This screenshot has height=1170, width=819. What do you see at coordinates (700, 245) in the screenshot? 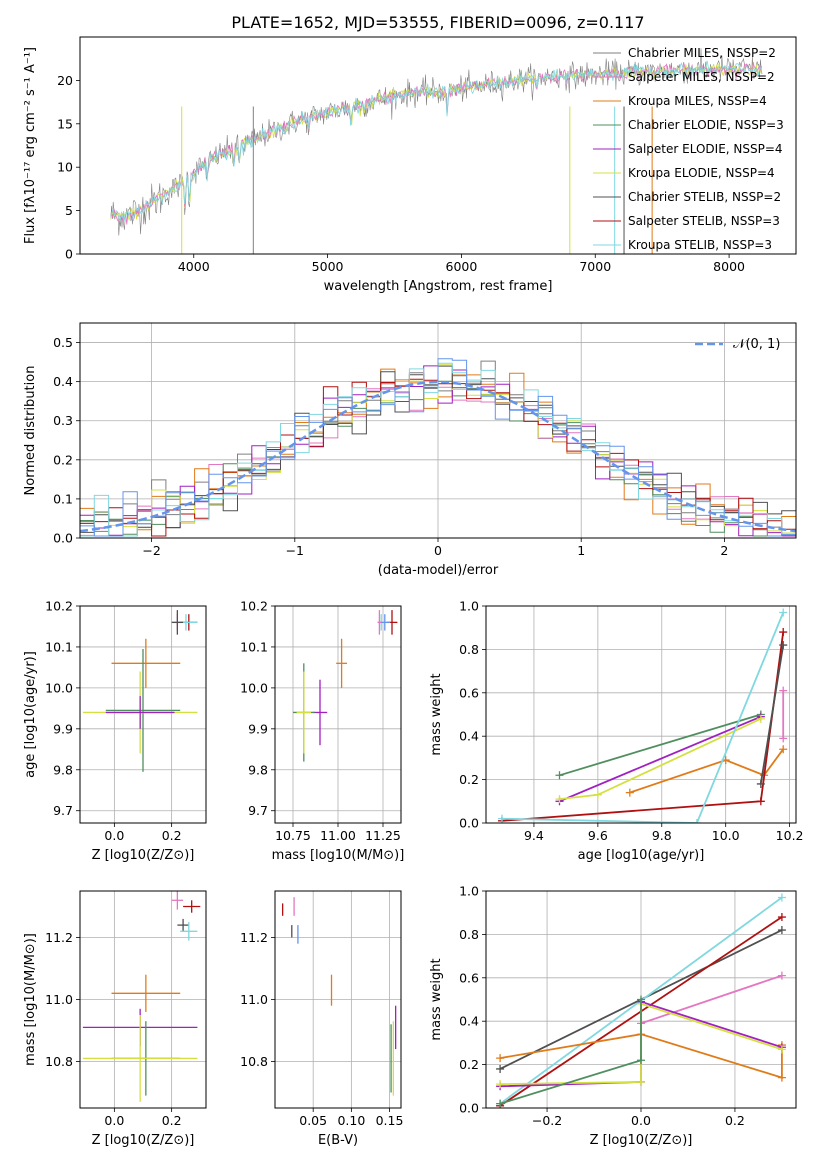
I see `legend-entry: Kroupa STELIB, NSSP=3` at bounding box center [700, 245].